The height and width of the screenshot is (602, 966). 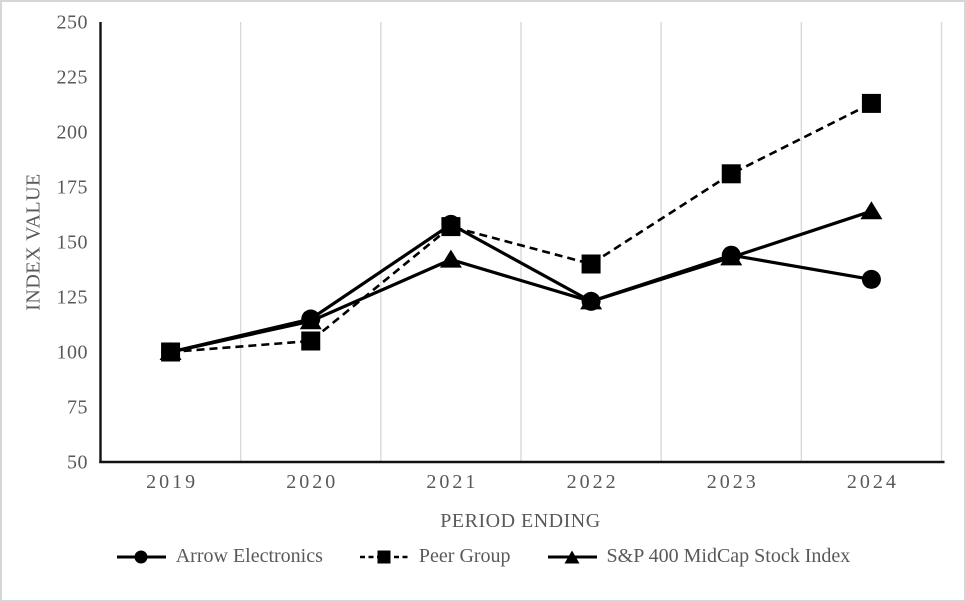 I want to click on square-marker-icon, so click(x=384, y=556).